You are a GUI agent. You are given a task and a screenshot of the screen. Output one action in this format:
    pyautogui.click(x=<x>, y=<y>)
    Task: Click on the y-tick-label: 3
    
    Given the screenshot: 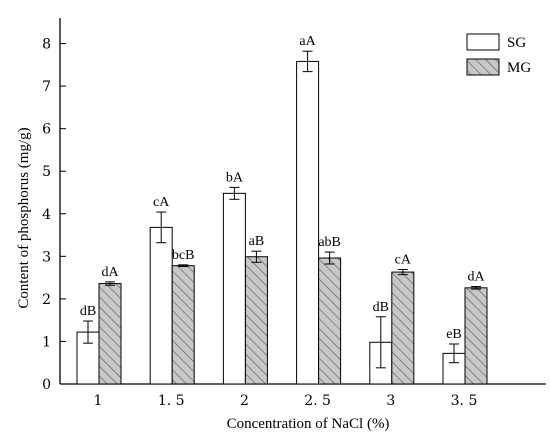 What is the action you would take?
    pyautogui.click(x=46, y=257)
    